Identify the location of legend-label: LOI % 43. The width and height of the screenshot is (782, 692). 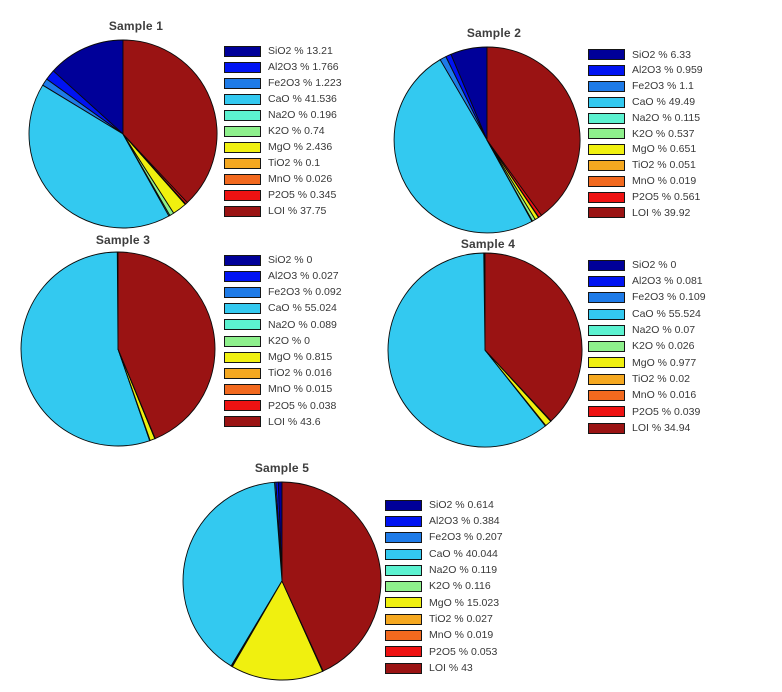
(451, 667).